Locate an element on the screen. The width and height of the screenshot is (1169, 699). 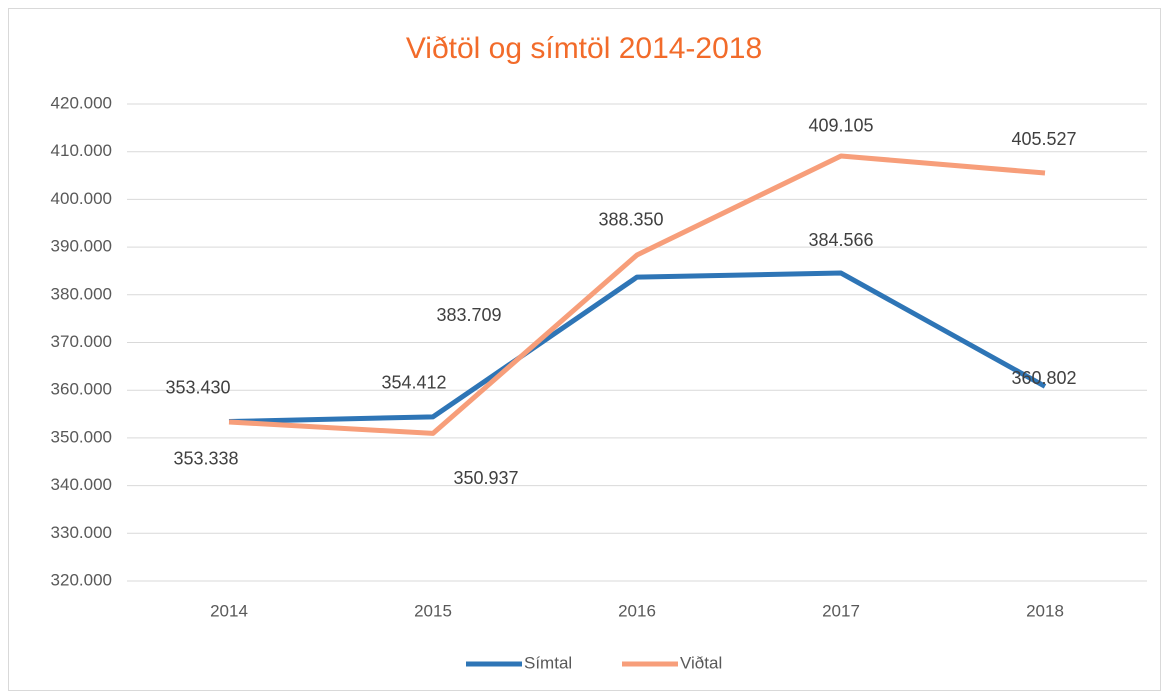
x-tick-label: 2016 is located at coordinates (637, 610).